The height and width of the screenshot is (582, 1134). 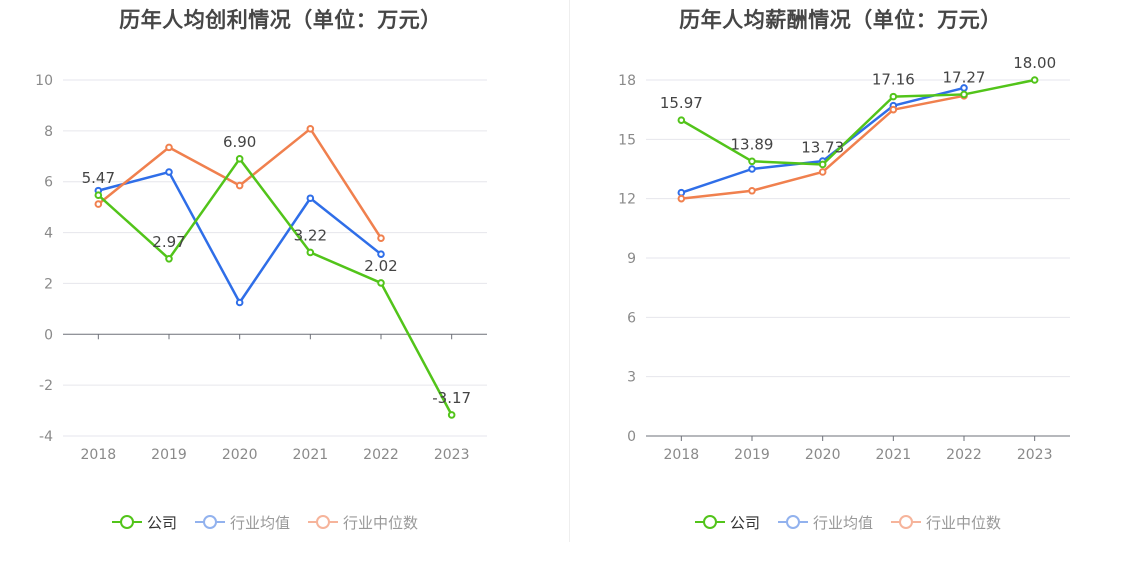 I want to click on data-label: 13.73, so click(x=822, y=147).